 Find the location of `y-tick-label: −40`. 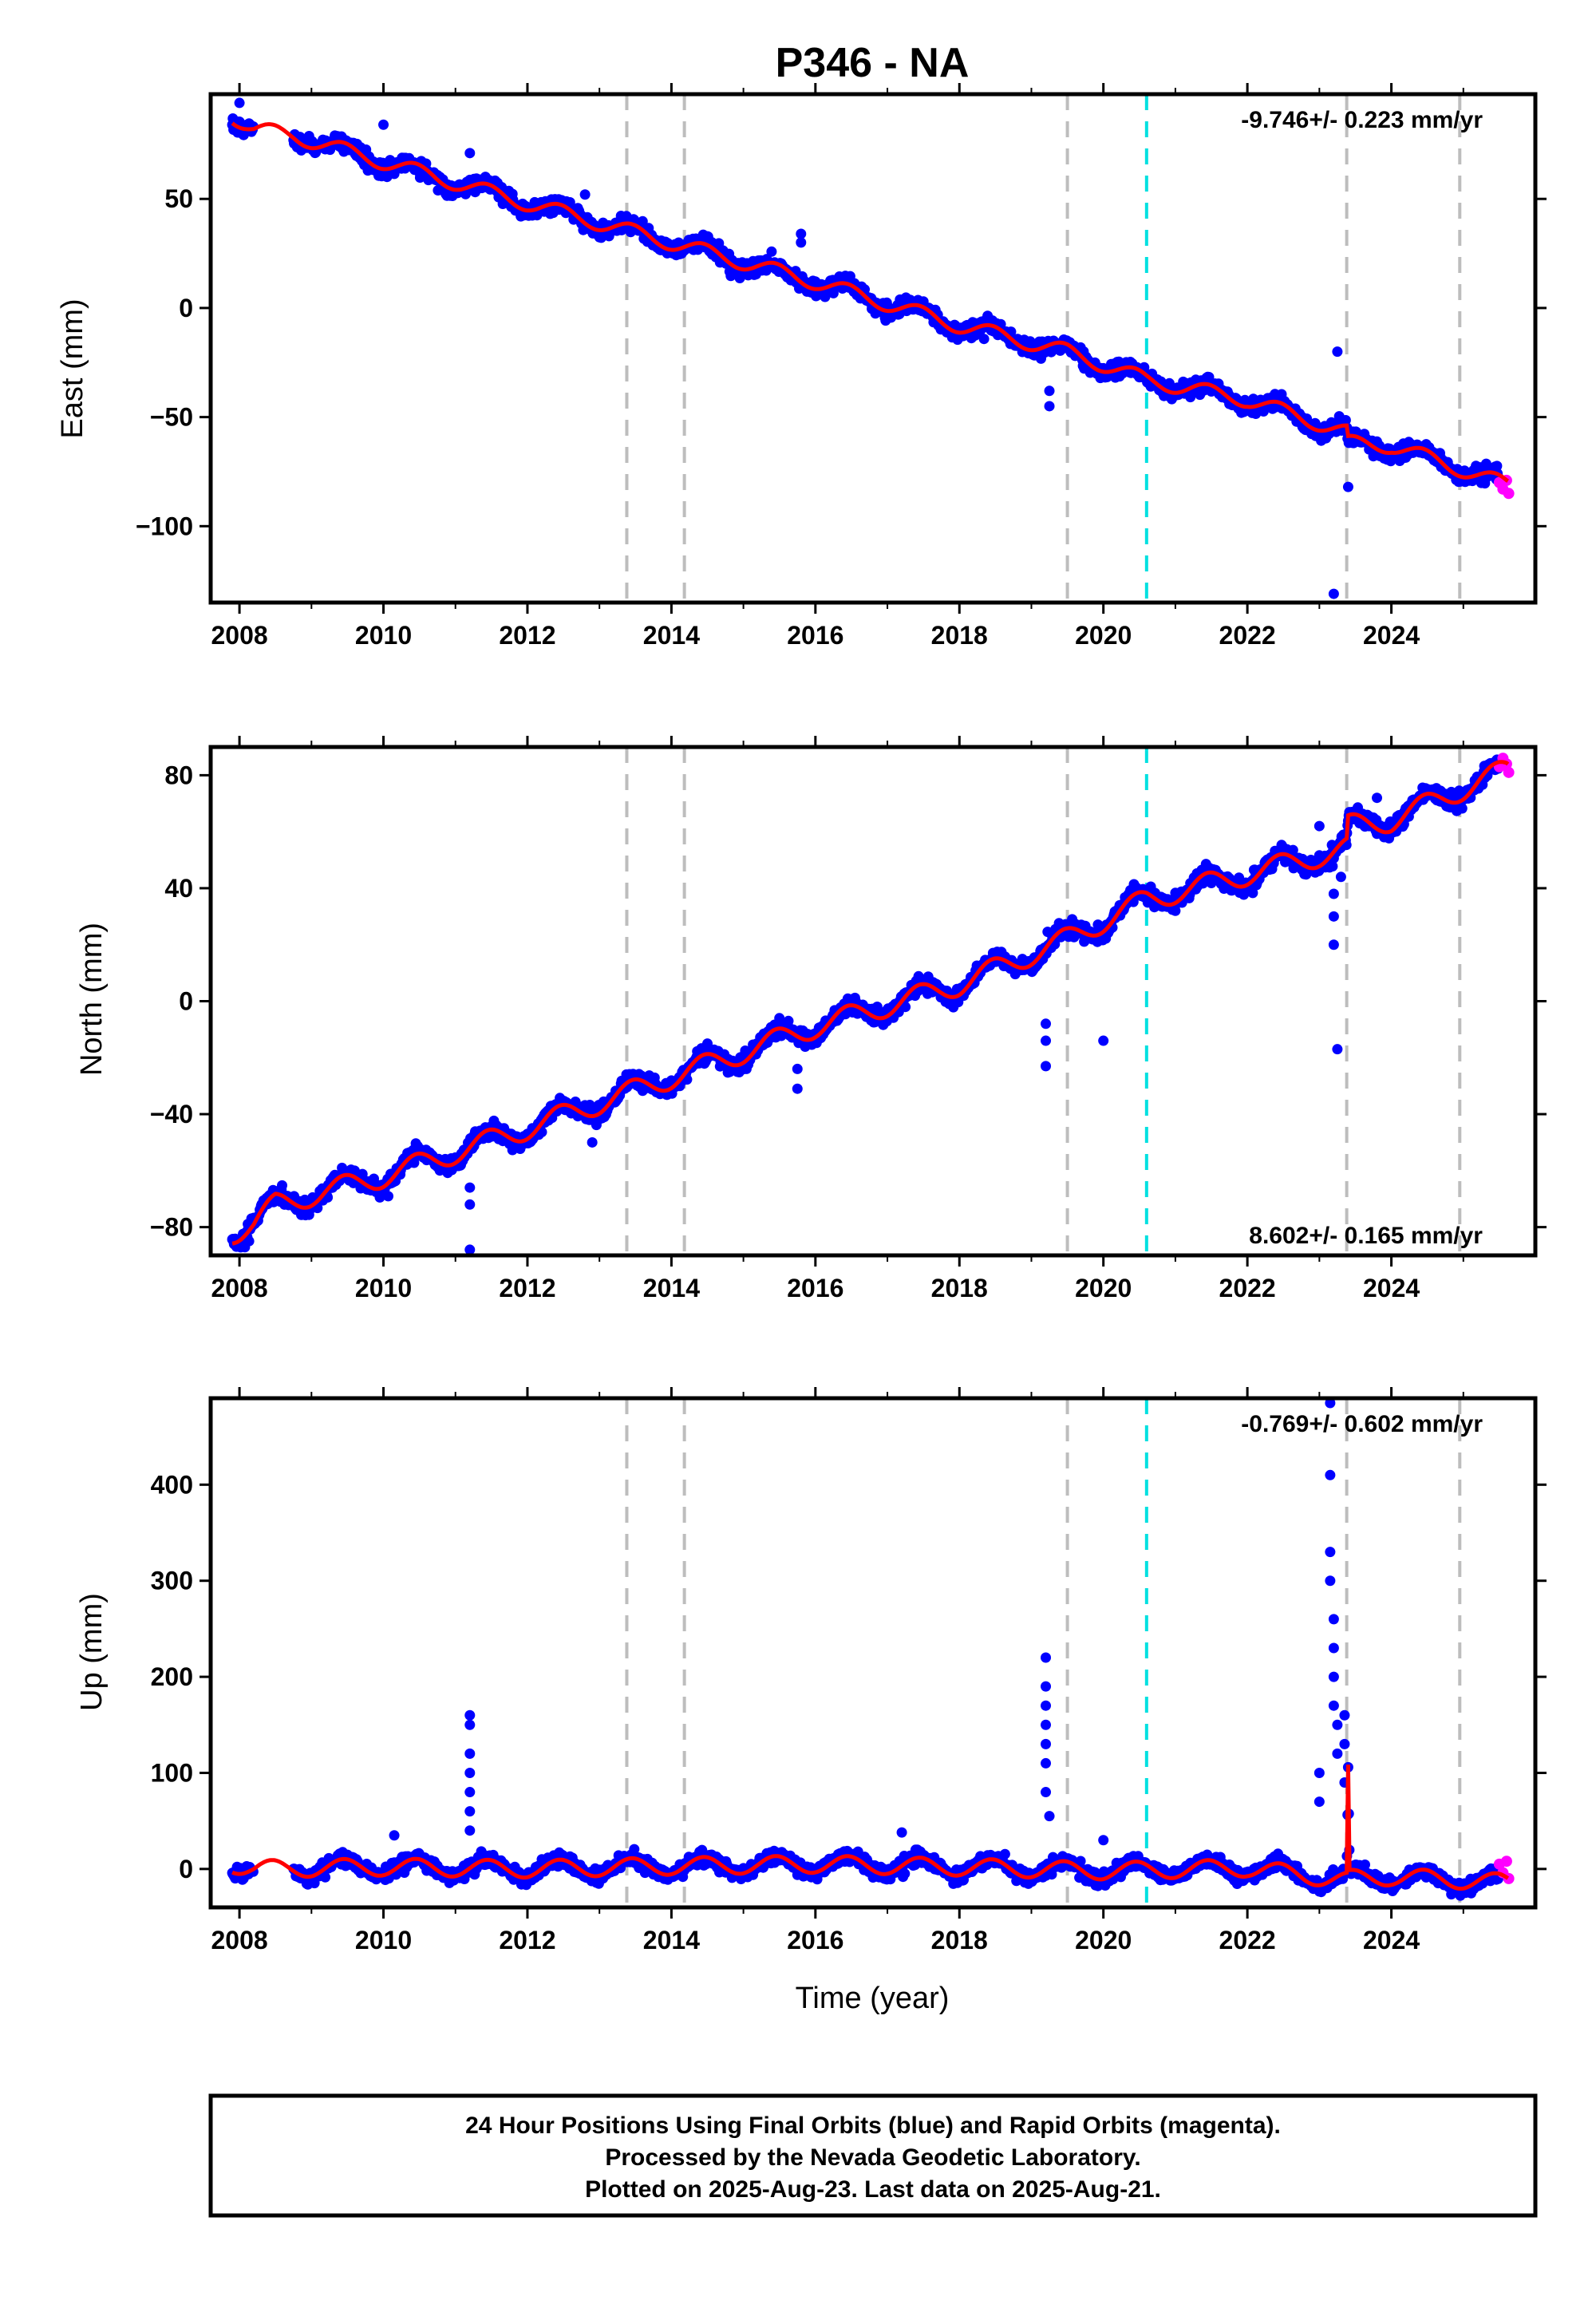

y-tick-label: −40 is located at coordinates (171, 1114).